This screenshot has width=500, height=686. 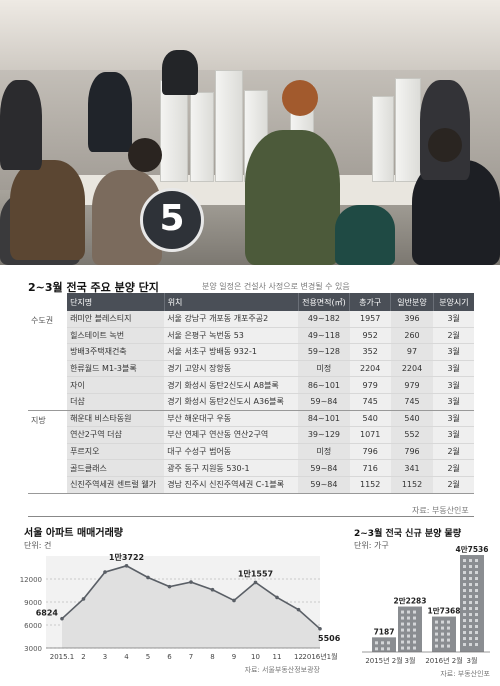 I want to click on table-cell: 부산 해운대구 우동, so click(x=231, y=419).